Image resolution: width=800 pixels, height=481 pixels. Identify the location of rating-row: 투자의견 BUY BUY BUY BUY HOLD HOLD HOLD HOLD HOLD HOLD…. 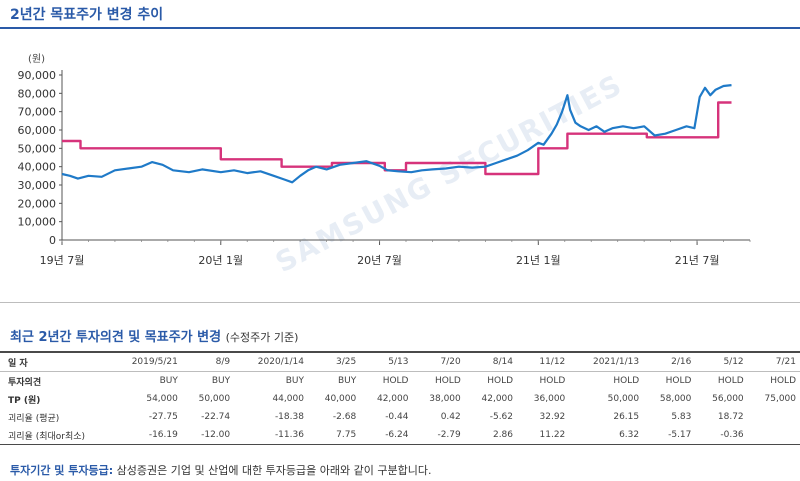
(400, 381).